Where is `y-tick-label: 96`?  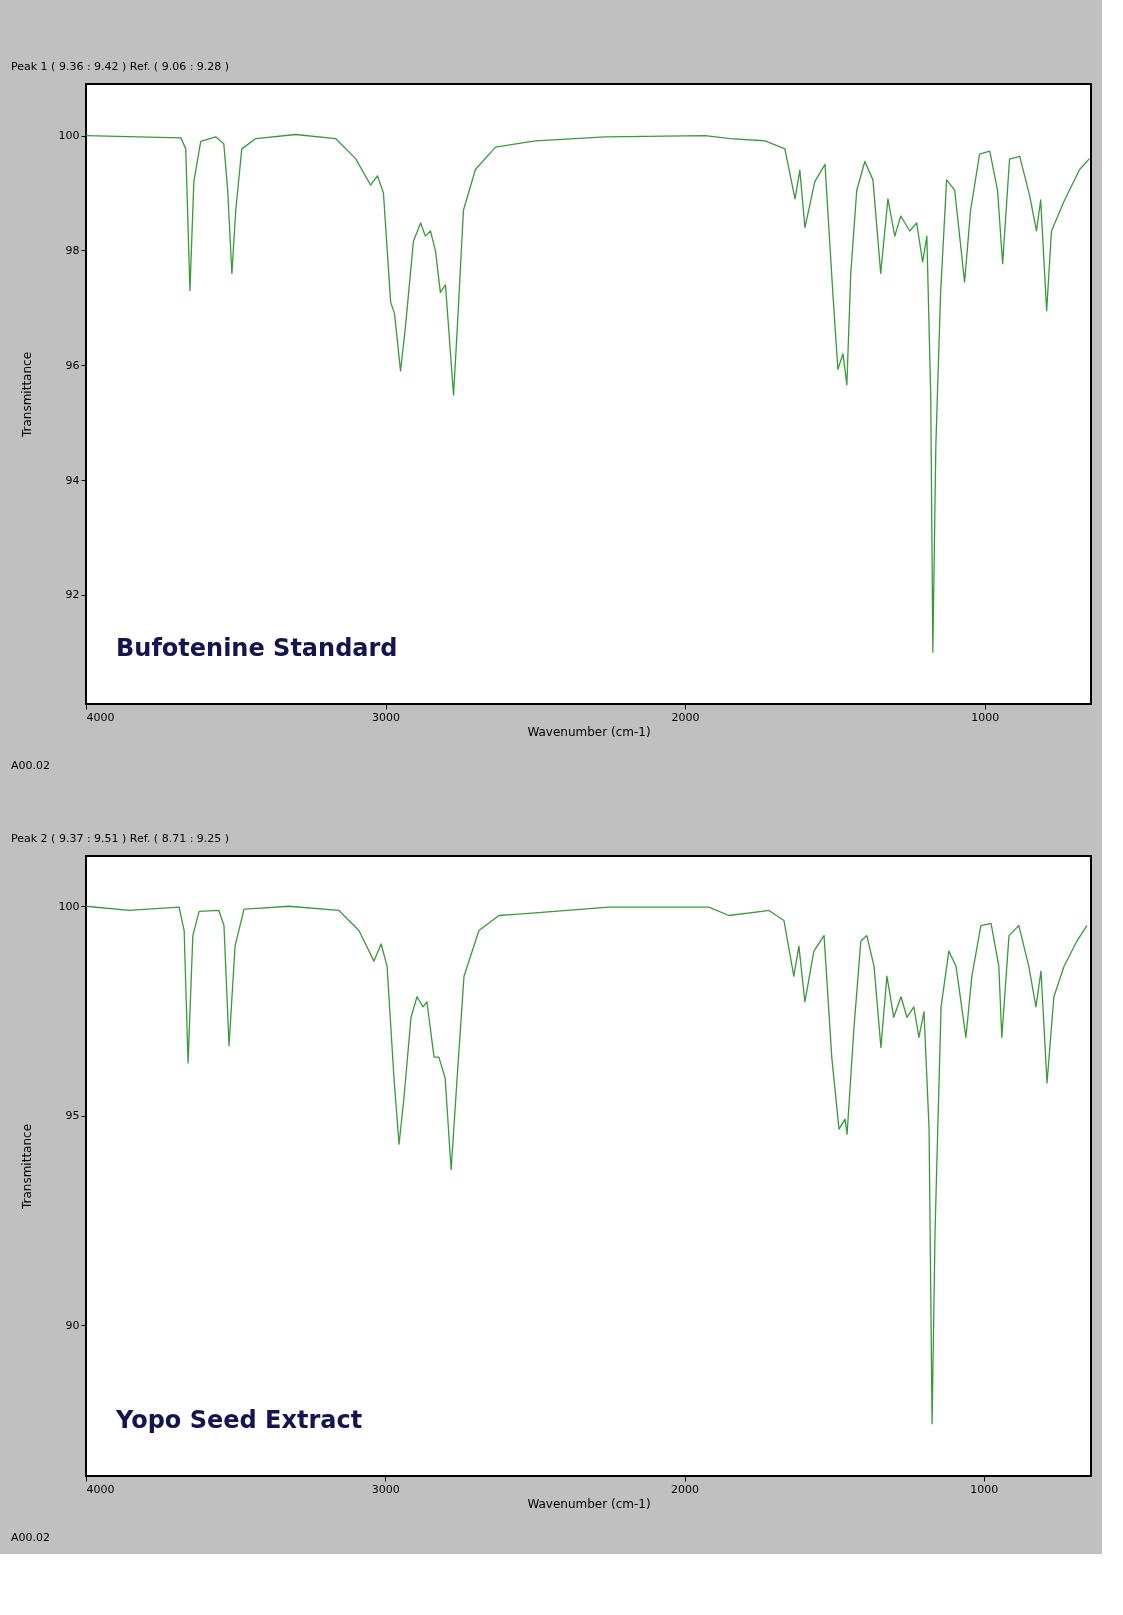
y-tick-label: 96 is located at coordinates (72, 365).